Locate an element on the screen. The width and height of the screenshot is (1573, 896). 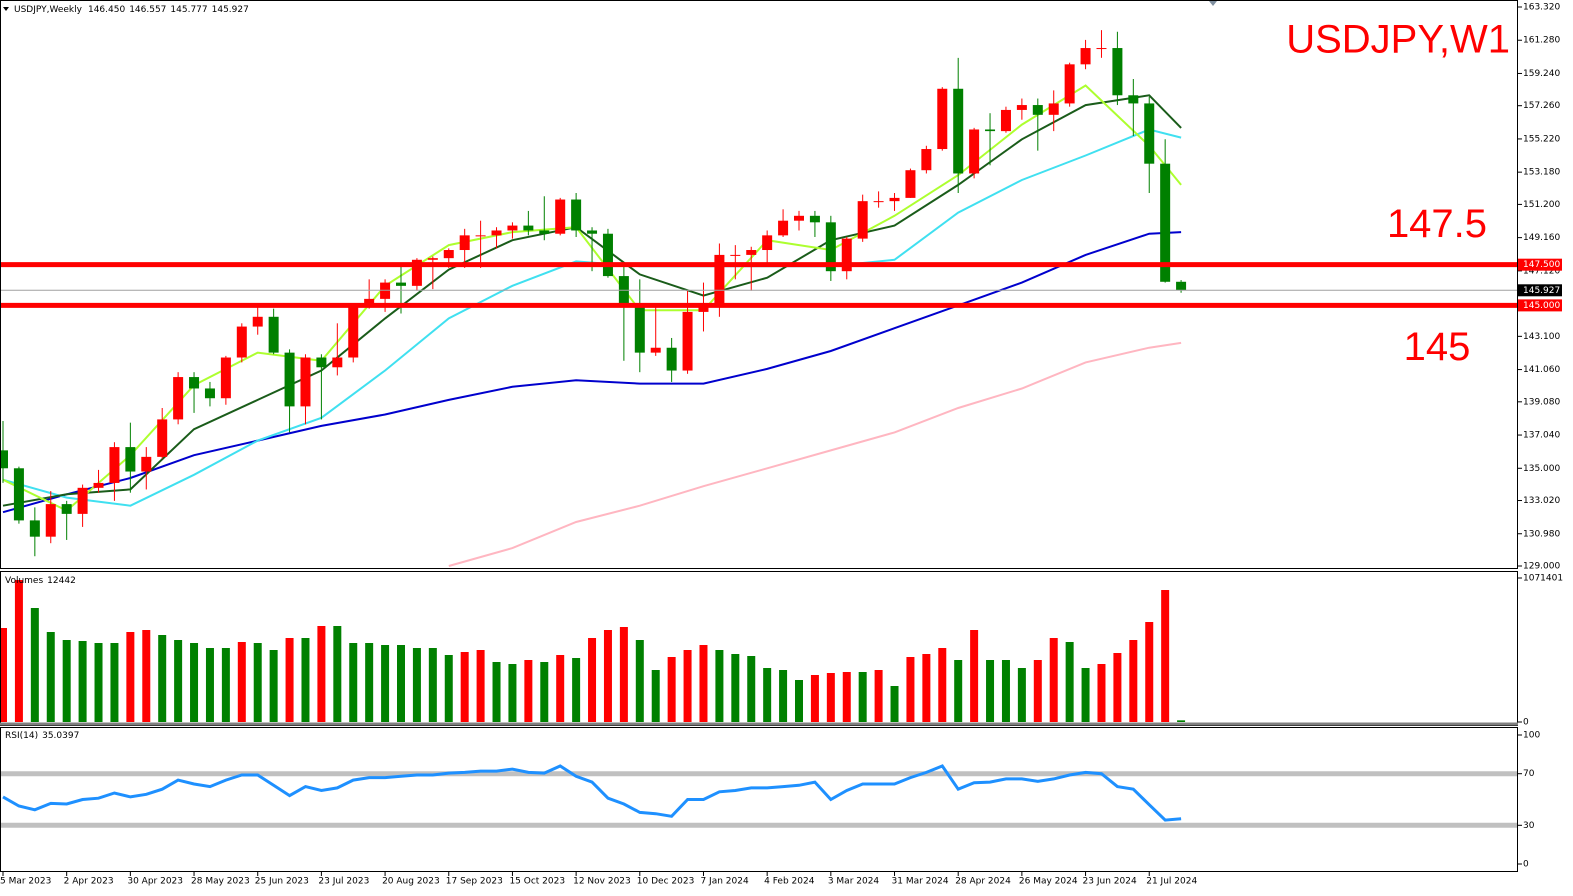
x-tick-label: 4 Feb 2024 is located at coordinates (789, 882).